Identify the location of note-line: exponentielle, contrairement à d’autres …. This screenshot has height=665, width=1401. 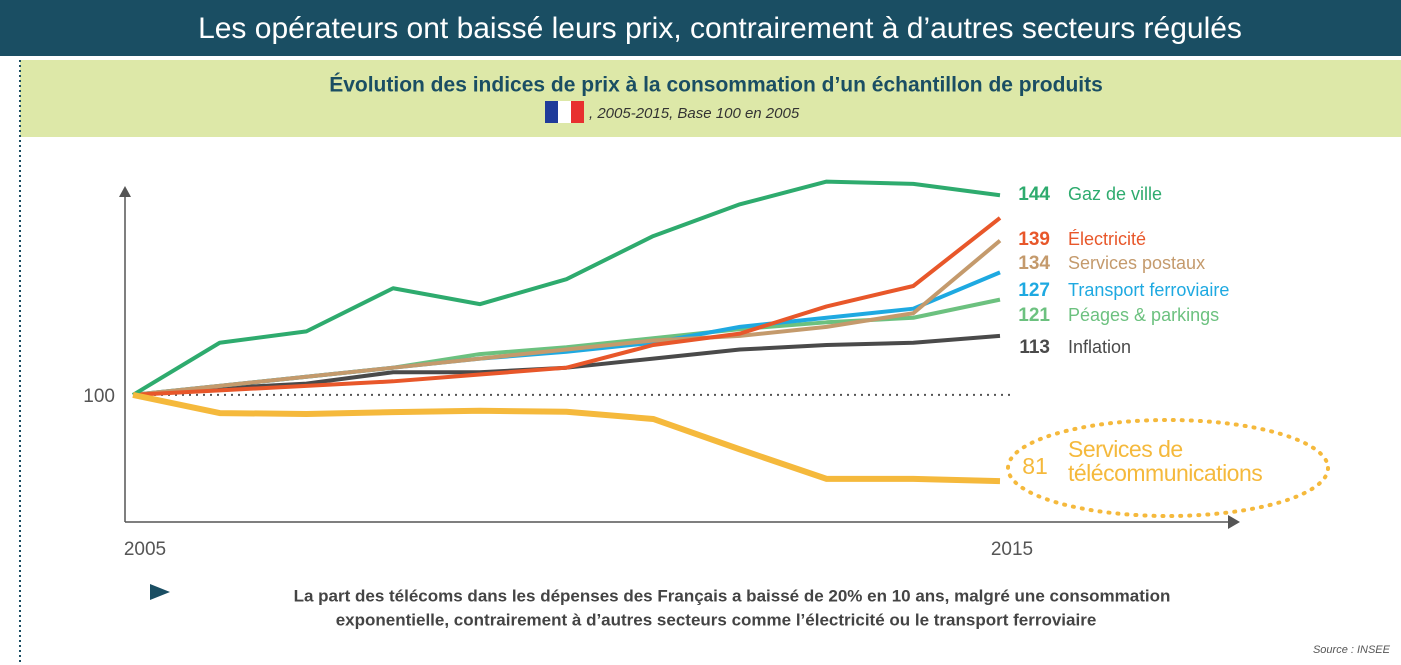
(716, 619).